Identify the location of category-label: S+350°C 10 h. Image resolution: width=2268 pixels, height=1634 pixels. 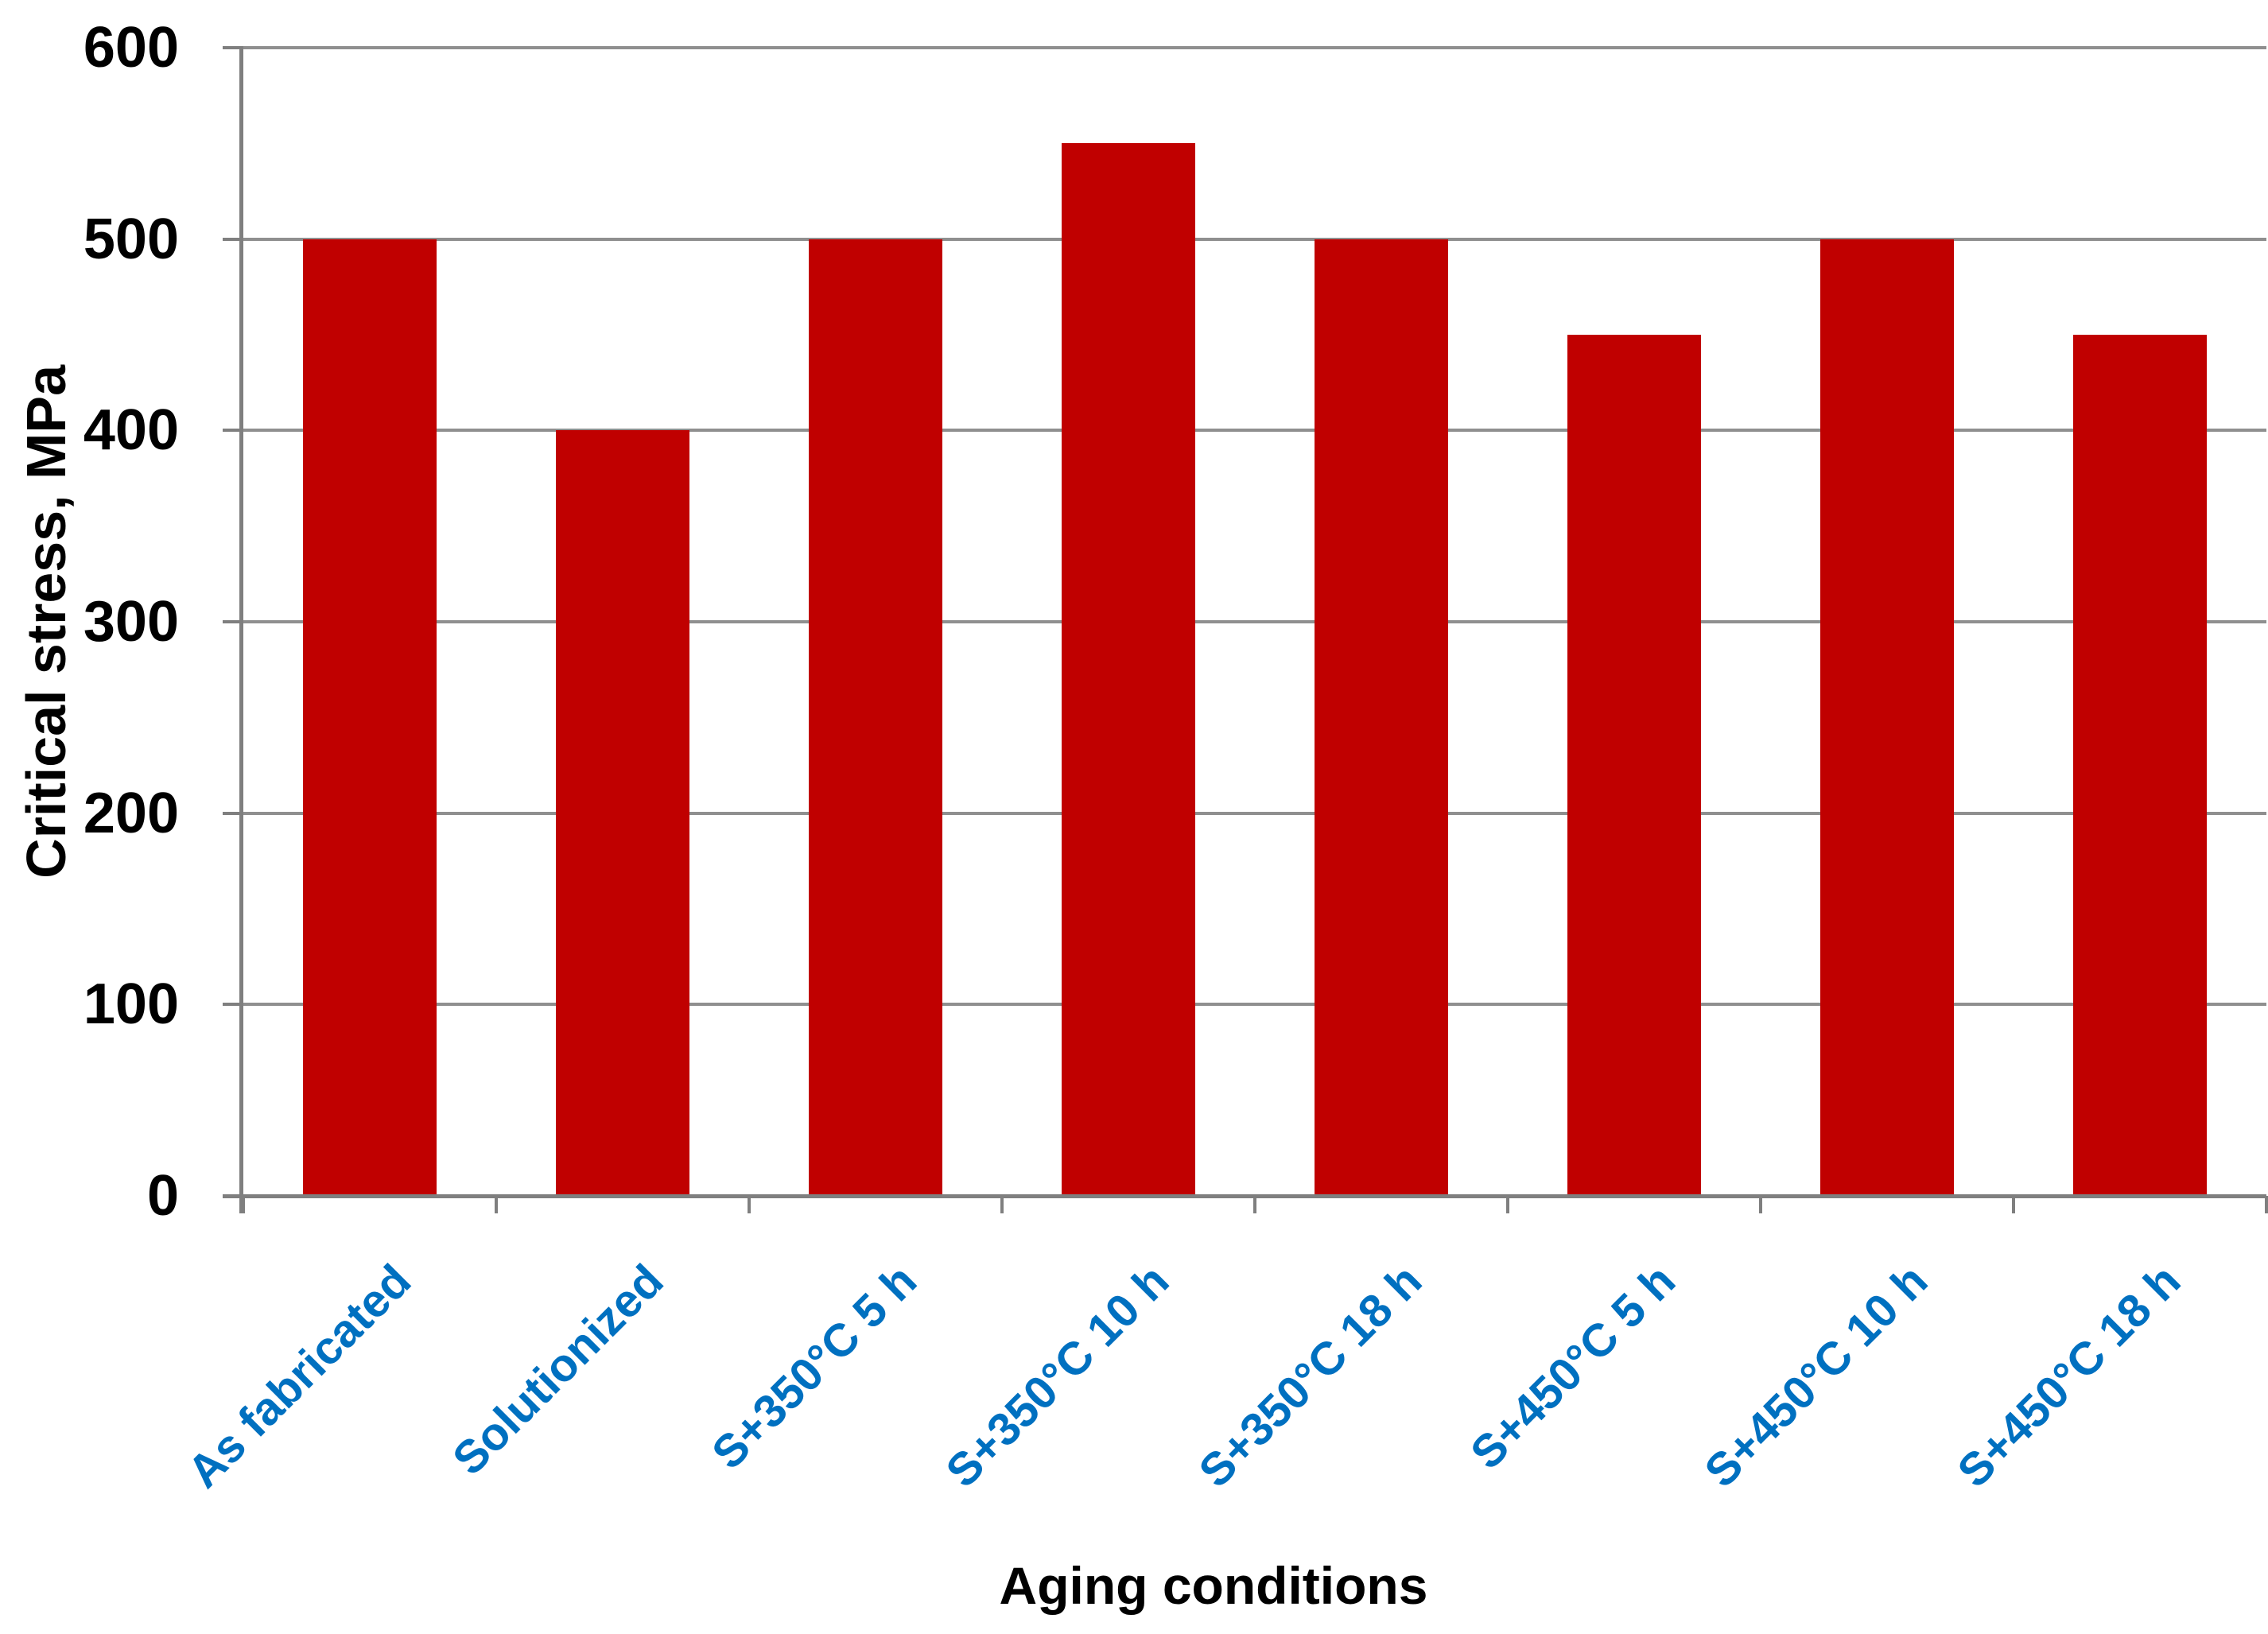
(1057, 1376).